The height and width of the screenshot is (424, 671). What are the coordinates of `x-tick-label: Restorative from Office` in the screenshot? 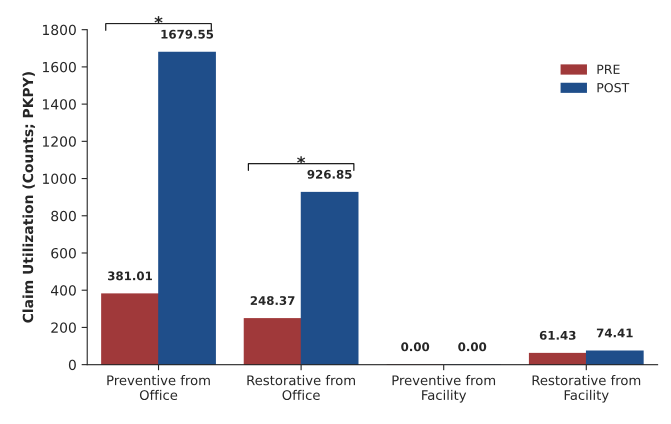 It's located at (301, 387).